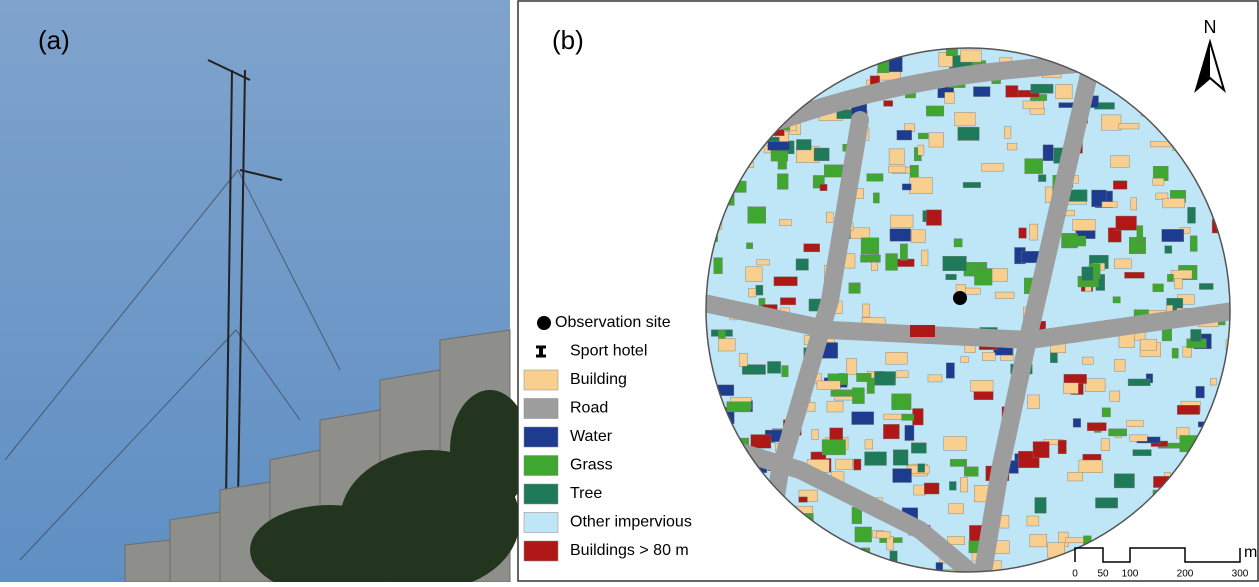 The height and width of the screenshot is (587, 1259). Describe the element at coordinates (1240, 574) in the screenshot. I see `scale-tick-label: 300` at that location.